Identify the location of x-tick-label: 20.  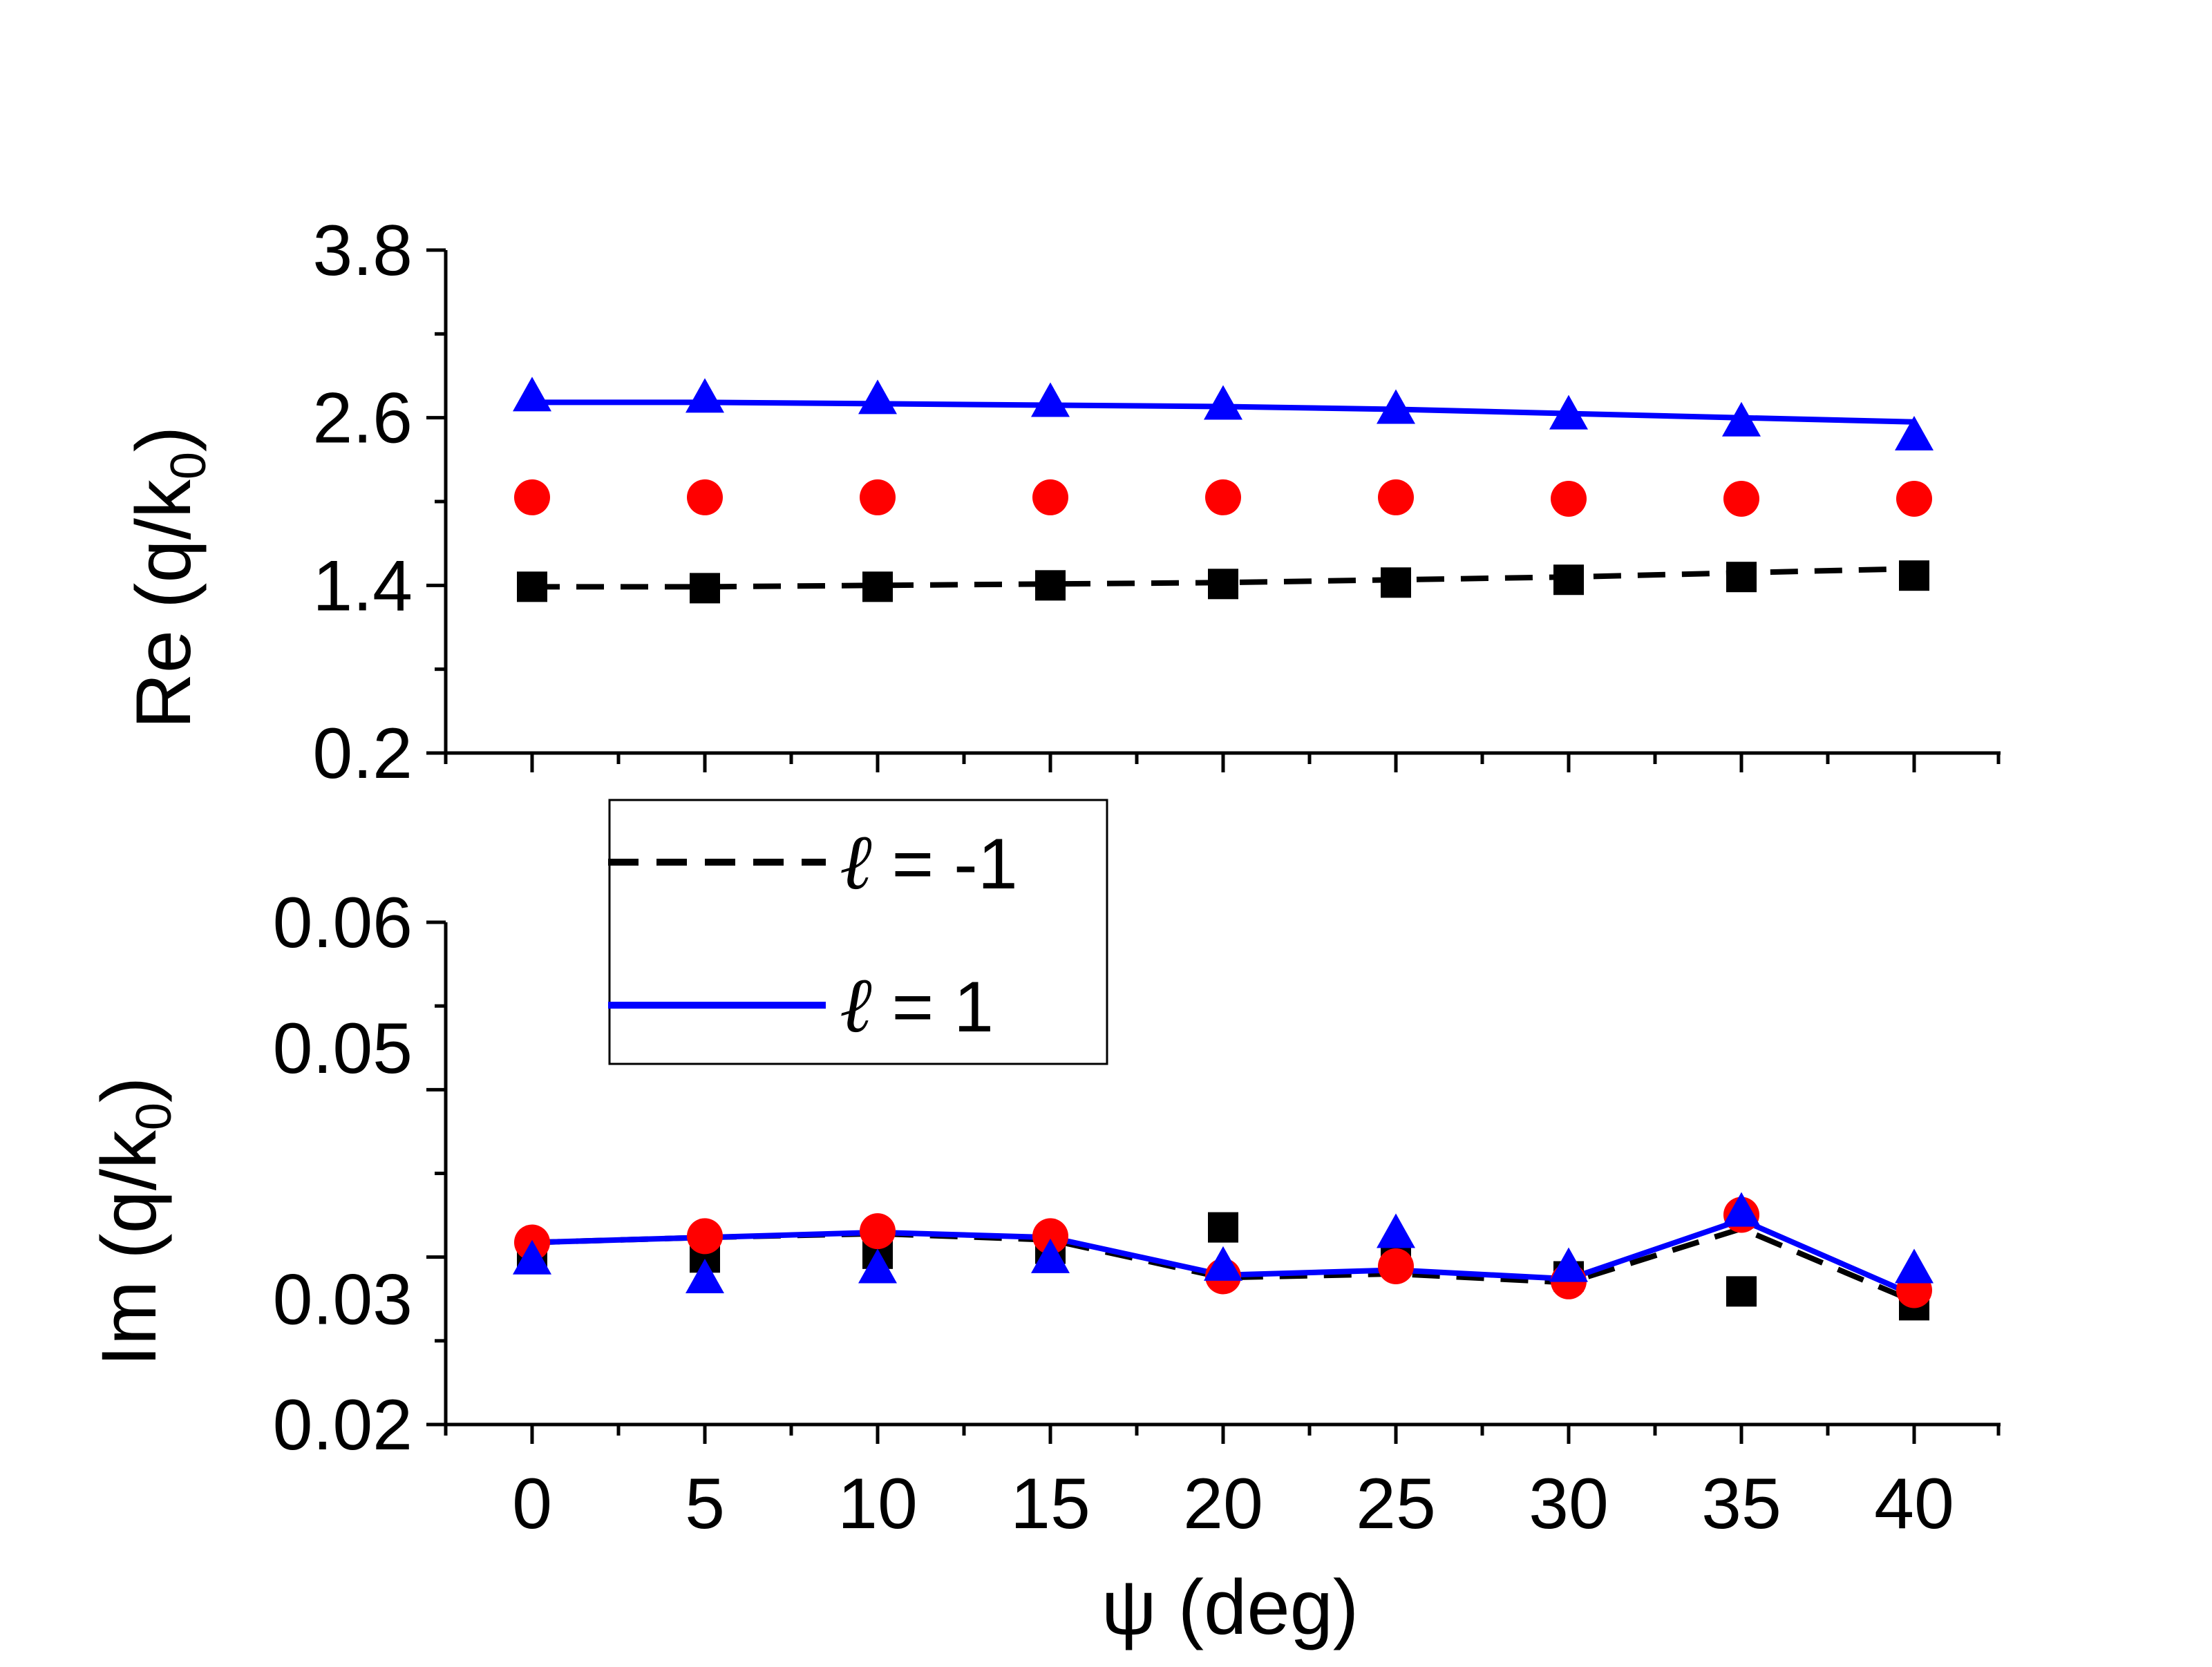
(1223, 1504).